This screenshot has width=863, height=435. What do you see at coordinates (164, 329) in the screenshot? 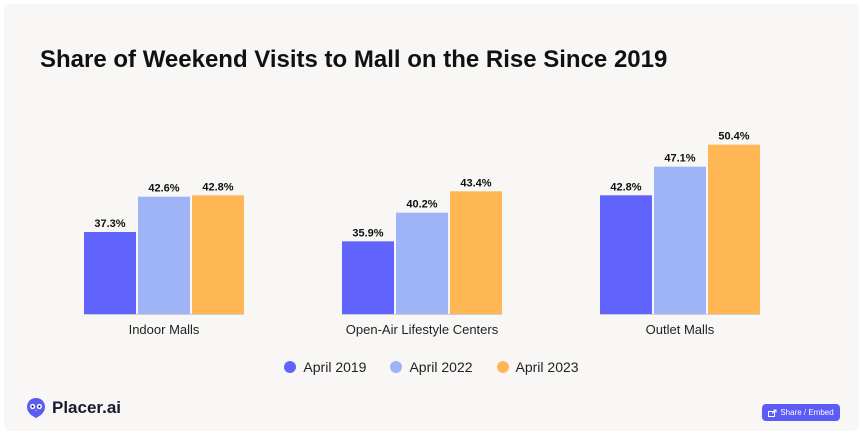
I see `category-label: Indoor Malls` at bounding box center [164, 329].